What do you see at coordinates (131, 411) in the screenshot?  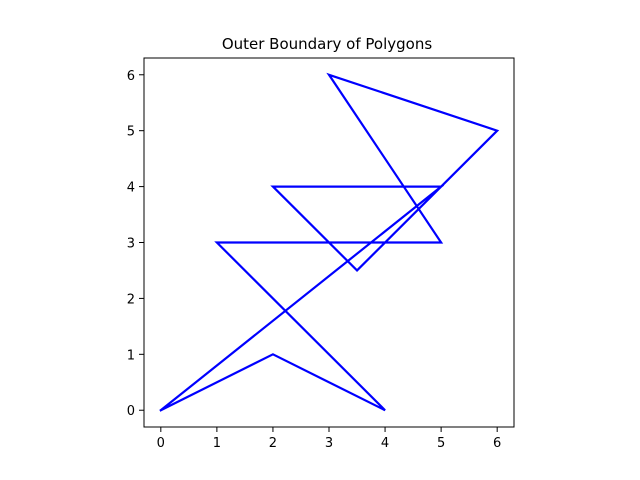 I see `y-tick-label-0: 0` at bounding box center [131, 411].